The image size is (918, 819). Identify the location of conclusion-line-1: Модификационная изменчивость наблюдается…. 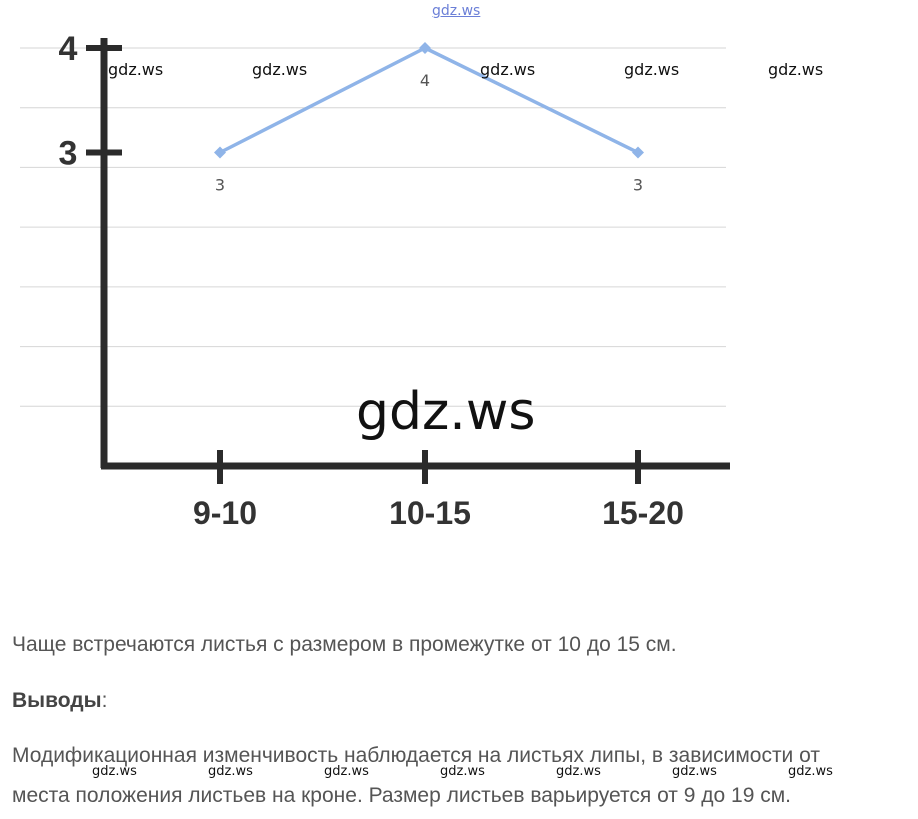
(416, 755).